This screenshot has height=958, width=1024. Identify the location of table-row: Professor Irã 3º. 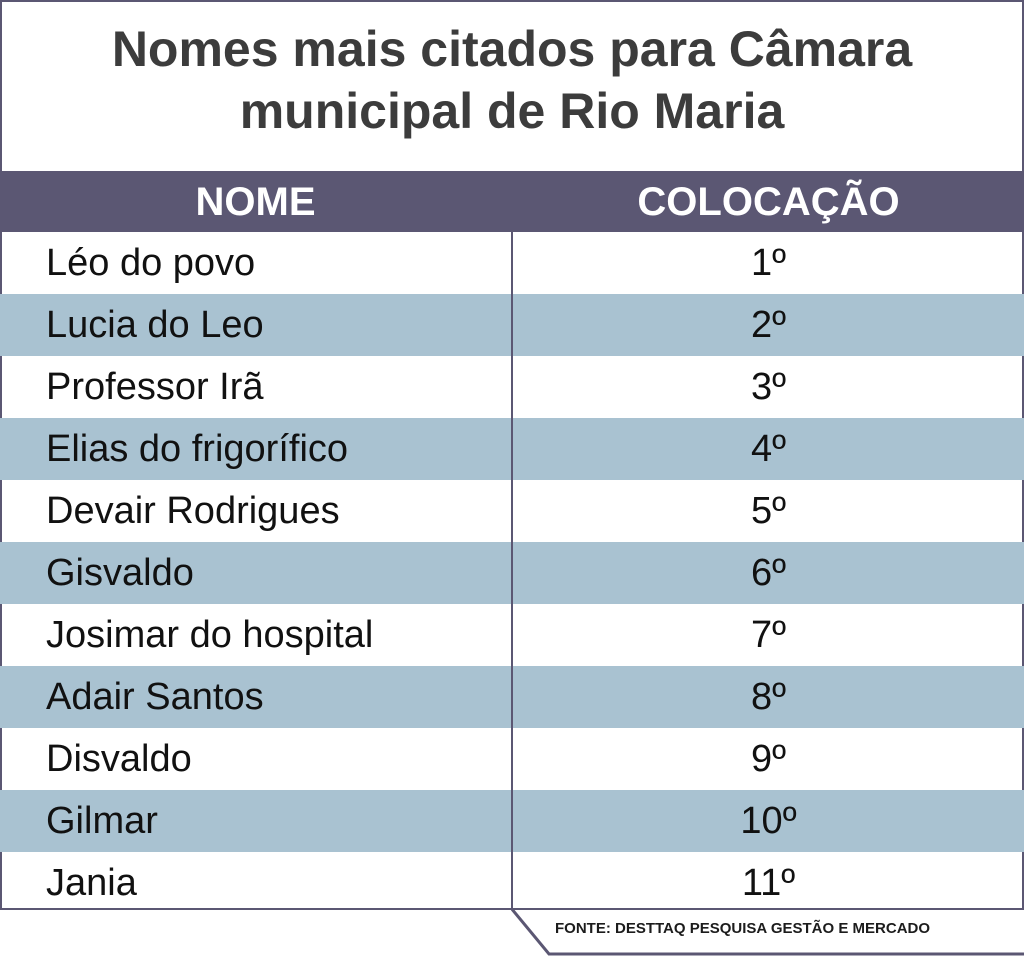
(512, 387).